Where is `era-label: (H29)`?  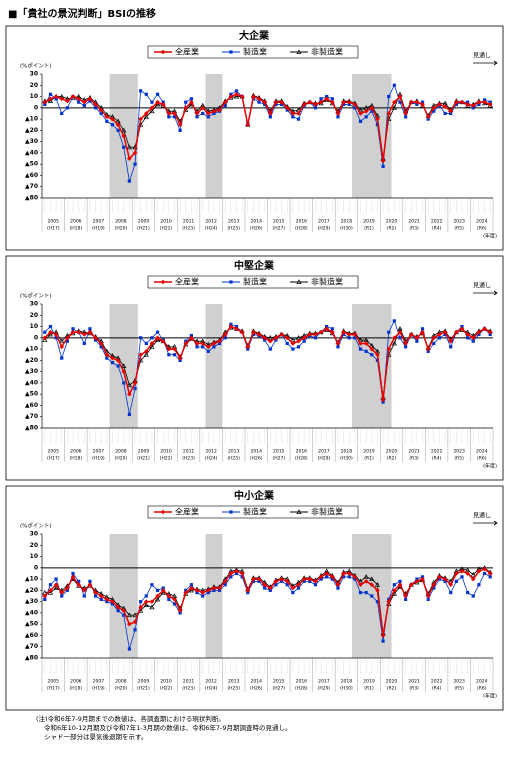 era-label: (H29) is located at coordinates (324, 689).